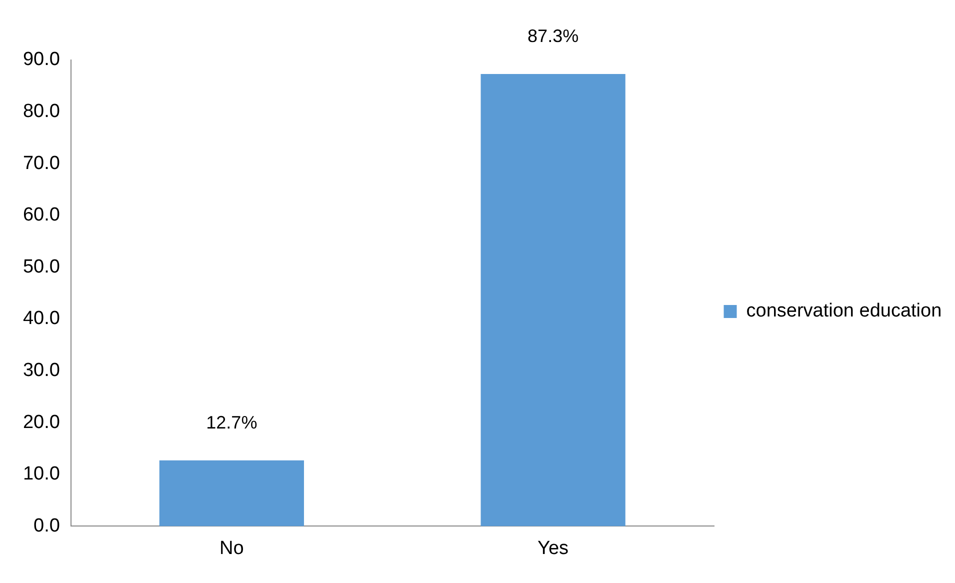 The image size is (955, 583). What do you see at coordinates (41, 371) in the screenshot?
I see `y-tick-label: 30.0` at bounding box center [41, 371].